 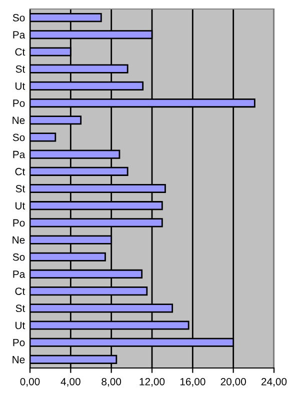 I want to click on x-tick-label: 12,00, so click(x=152, y=382).